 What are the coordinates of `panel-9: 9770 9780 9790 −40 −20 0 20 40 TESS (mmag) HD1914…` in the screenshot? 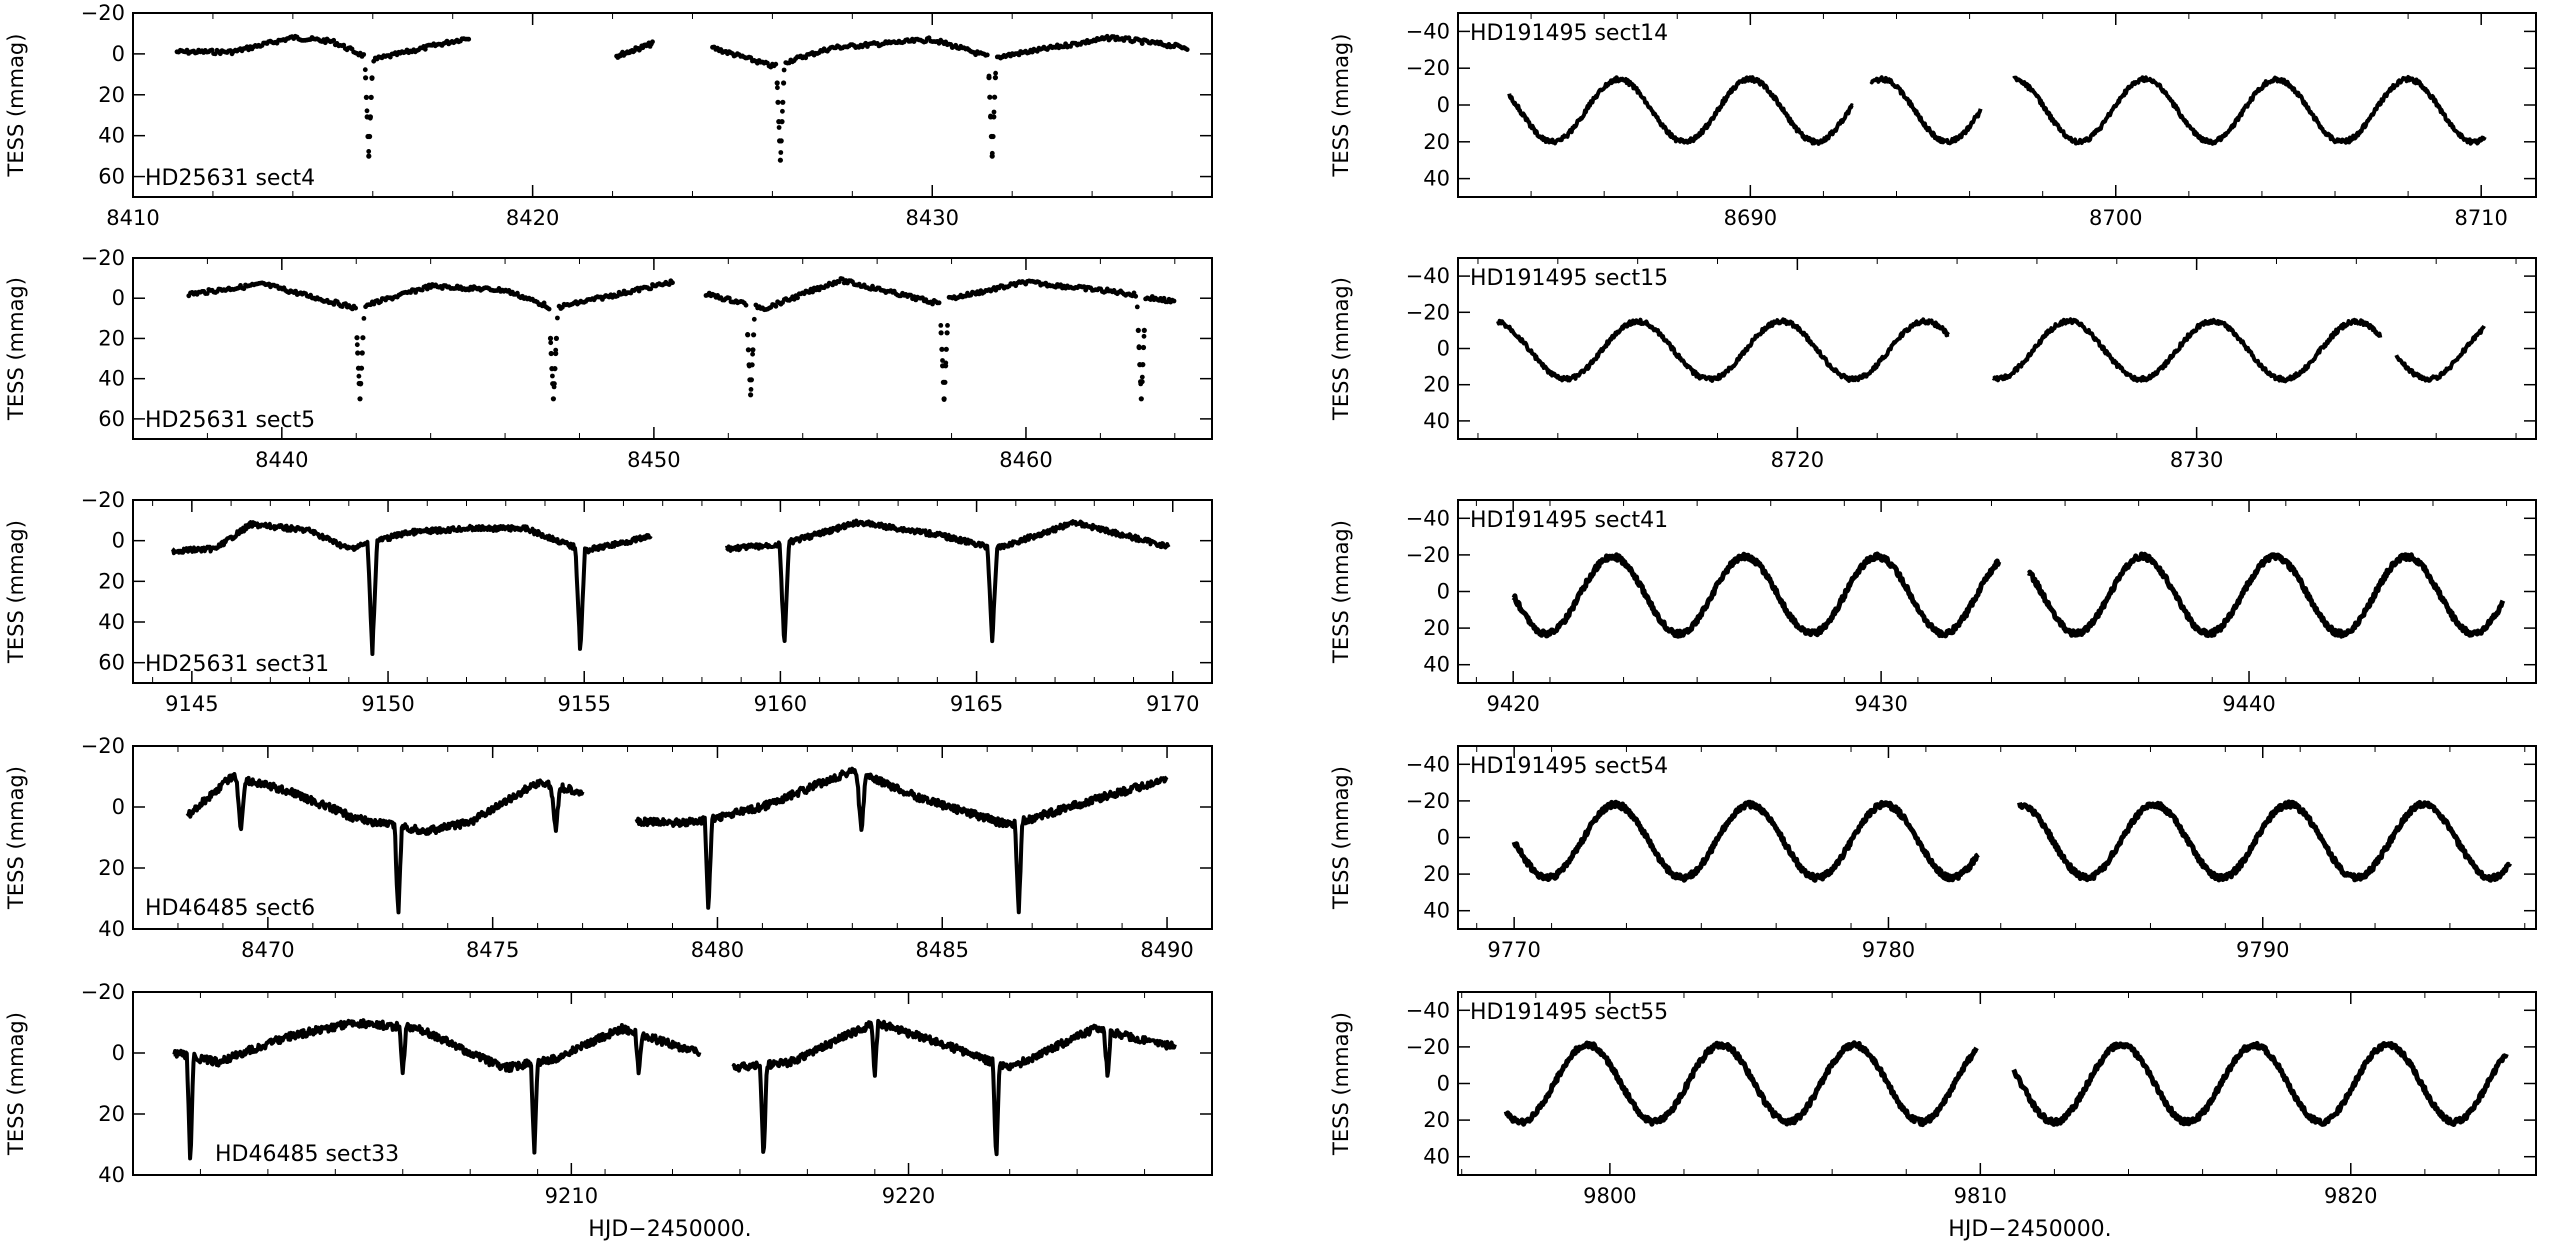 It's located at (1933, 853).